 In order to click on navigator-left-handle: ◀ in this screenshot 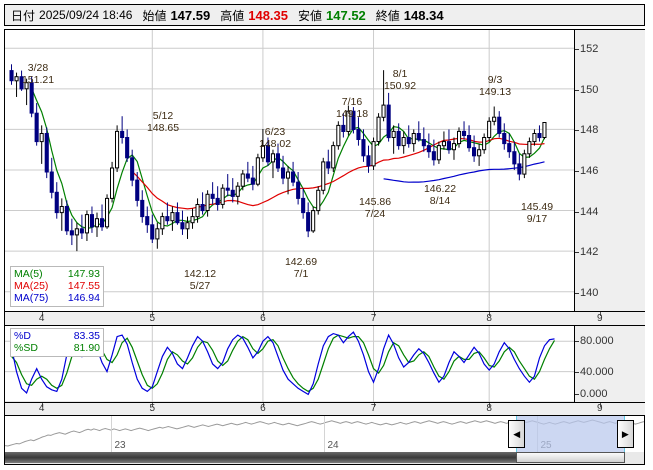, I will do `click(517, 434)`.